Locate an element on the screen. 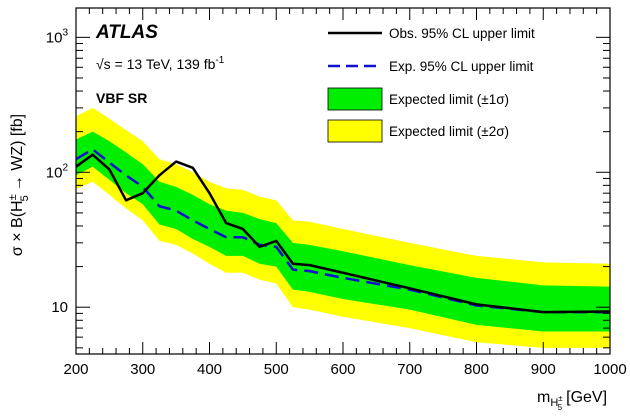 Image resolution: width=630 pixels, height=416 pixels. y-tick-label-exponent: 2 is located at coordinates (65, 167).